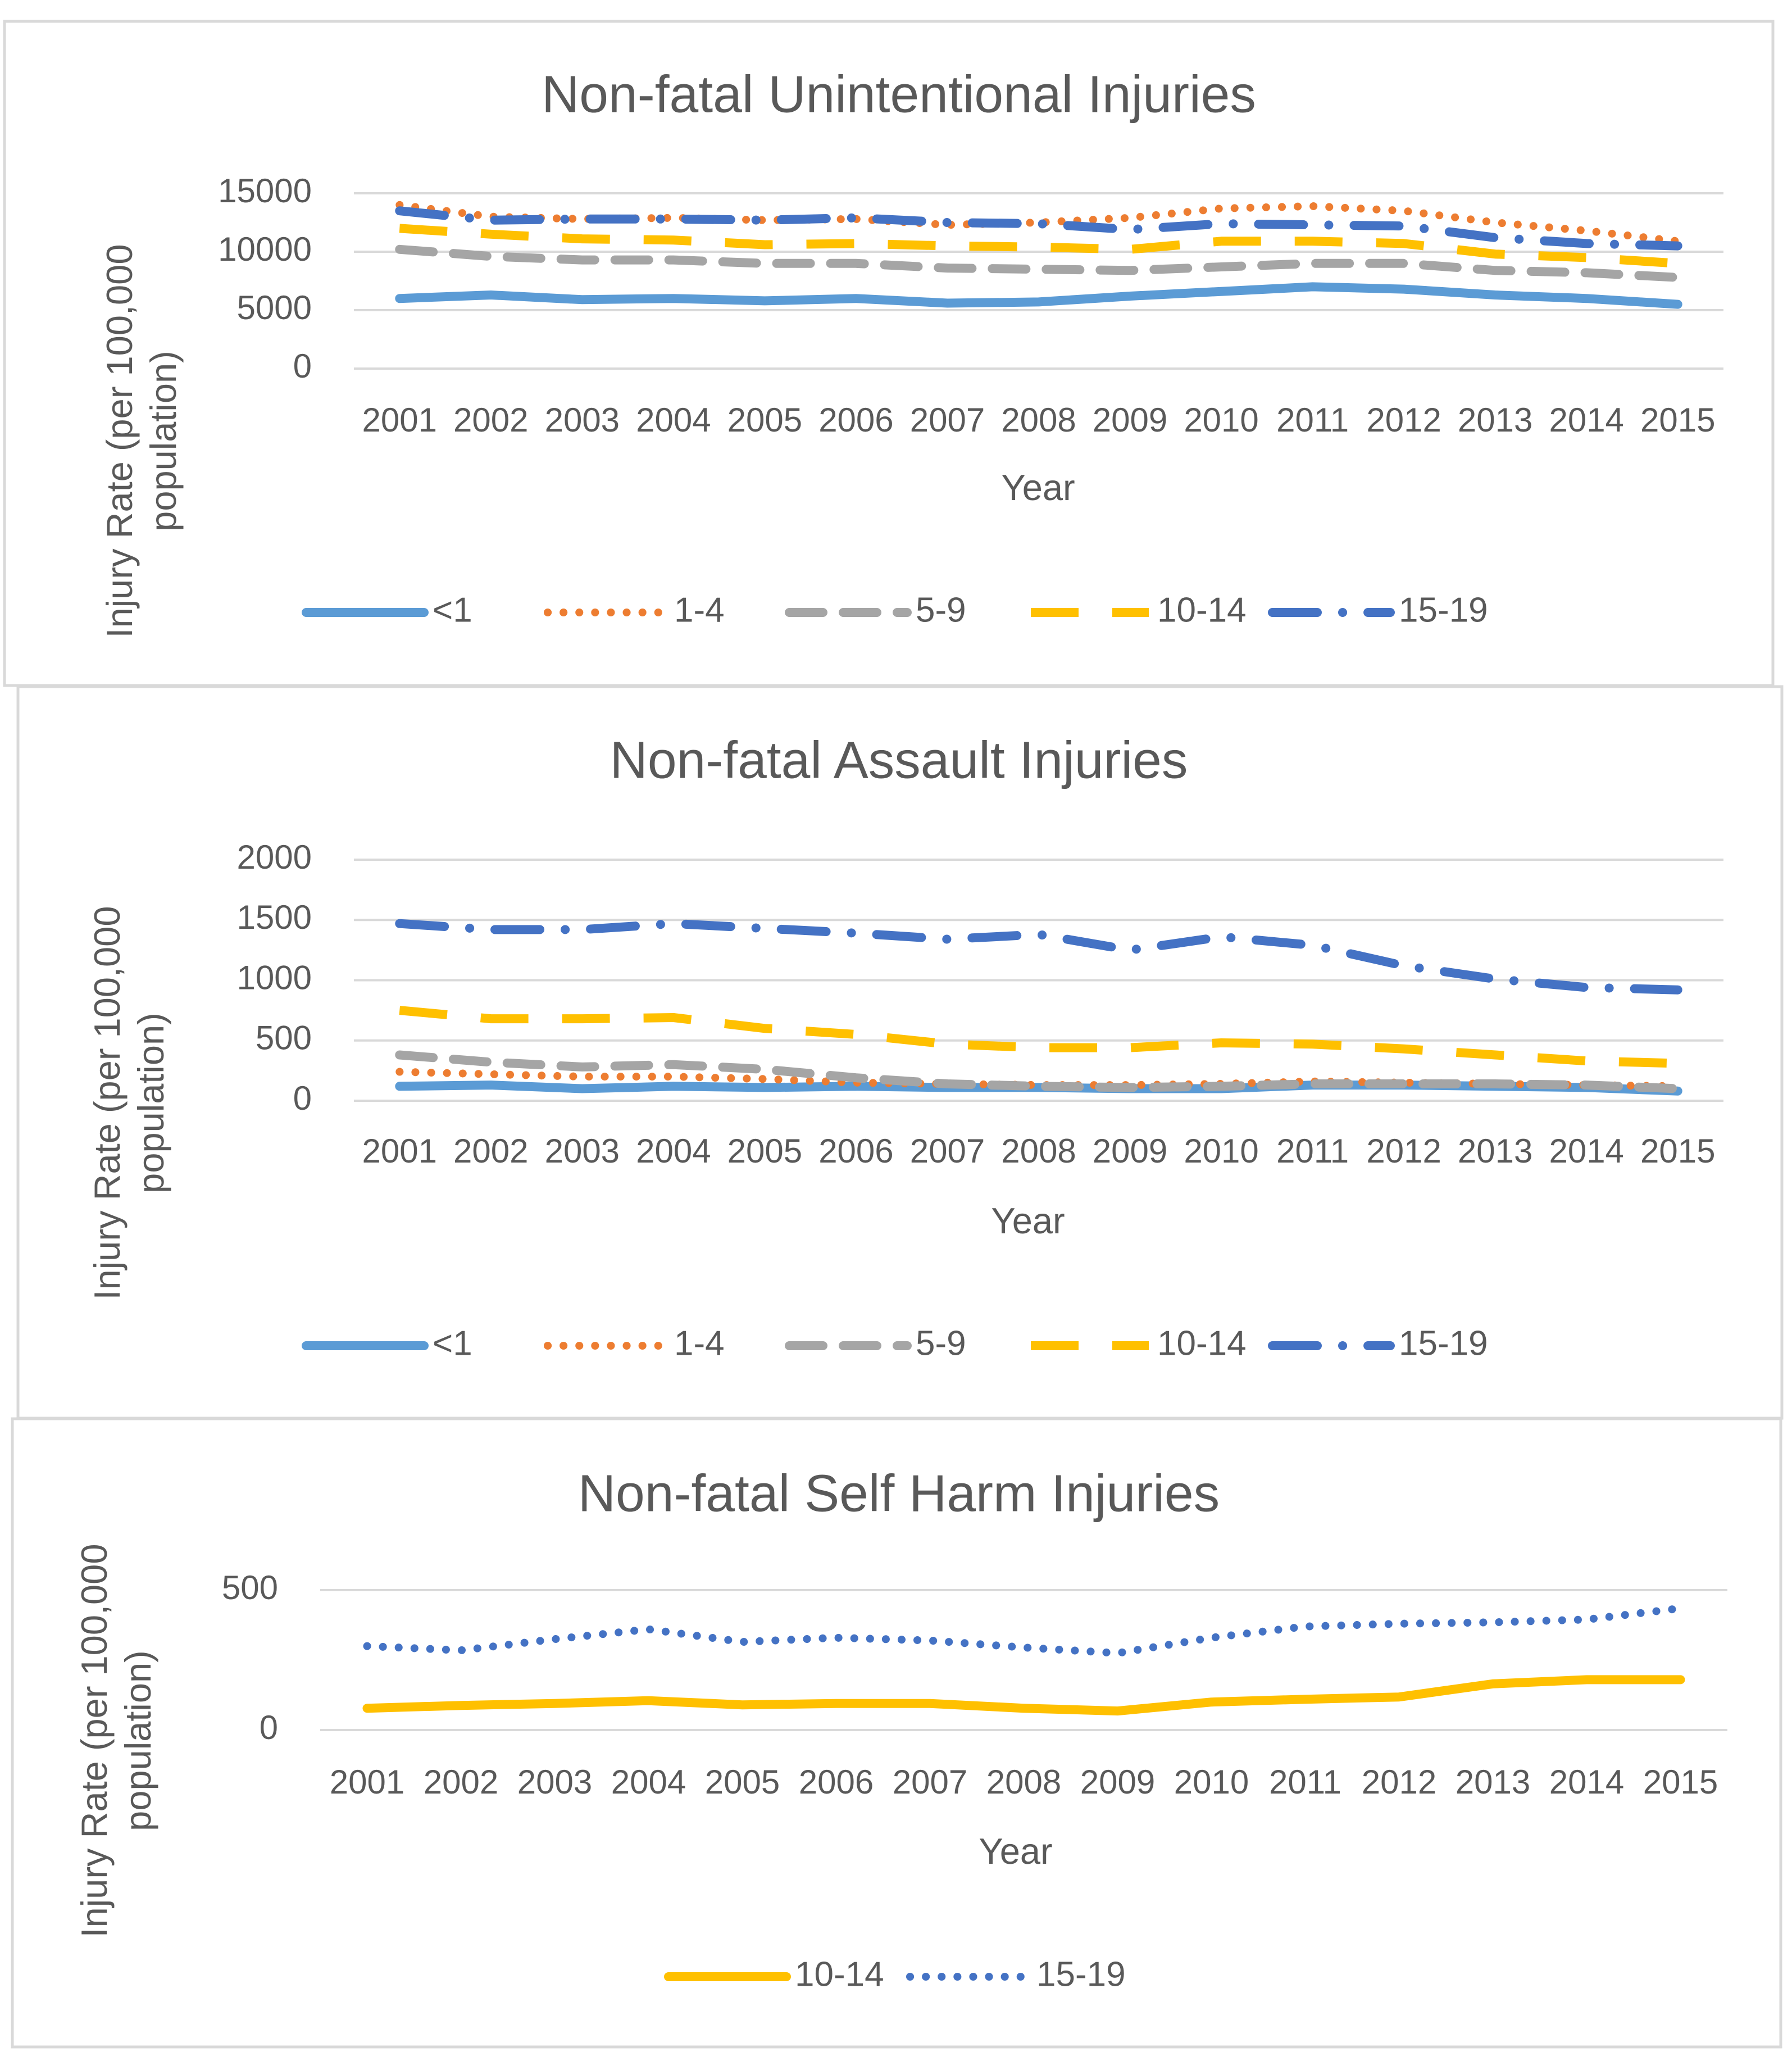 This screenshot has height=2052, width=1792. What do you see at coordinates (274, 978) in the screenshot?
I see `y-tick-label: 1000` at bounding box center [274, 978].